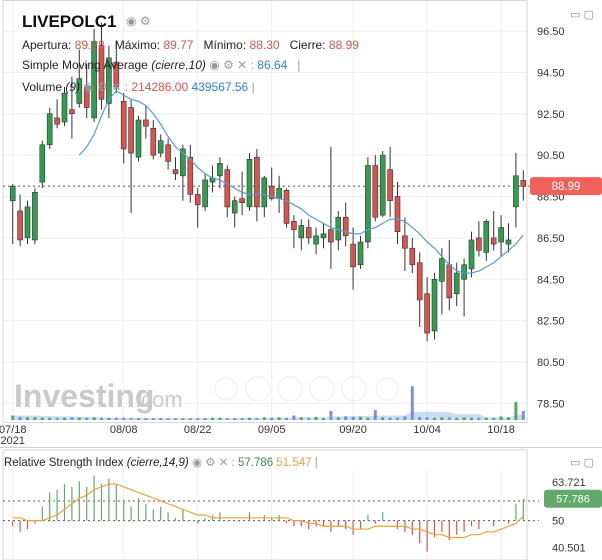 Image resolution: width=602 pixels, height=560 pixels. I want to click on rsi-y-tick-label: 40.501, so click(569, 548).